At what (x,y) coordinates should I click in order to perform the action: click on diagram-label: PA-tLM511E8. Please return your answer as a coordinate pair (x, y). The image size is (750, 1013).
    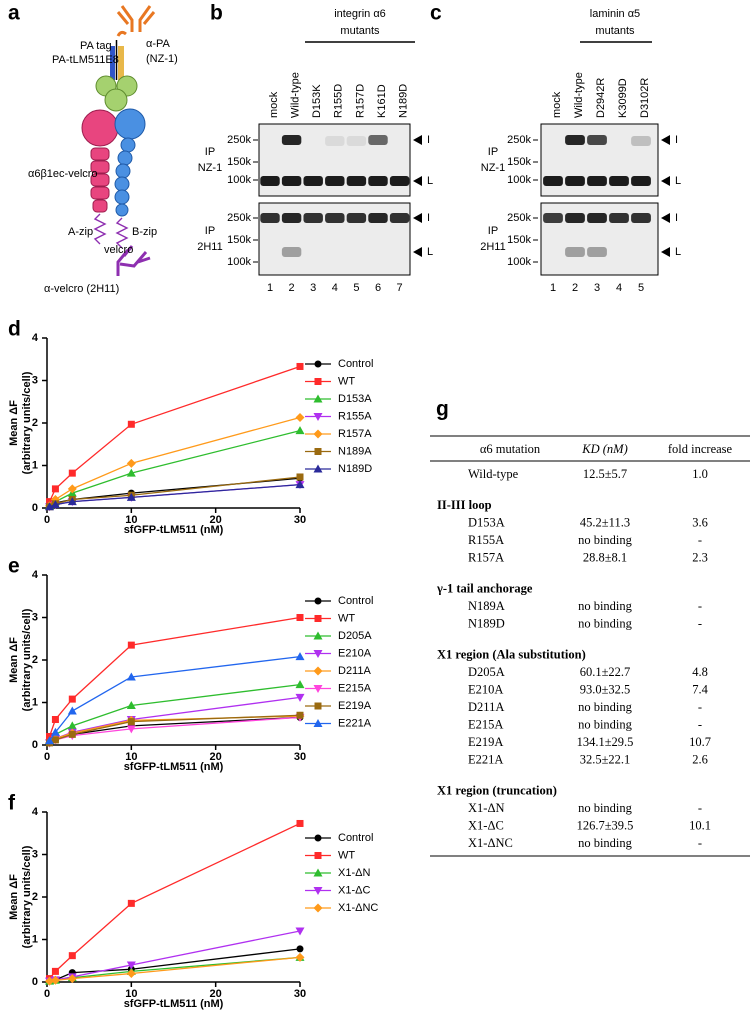
    Looking at the image, I should click on (85, 60).